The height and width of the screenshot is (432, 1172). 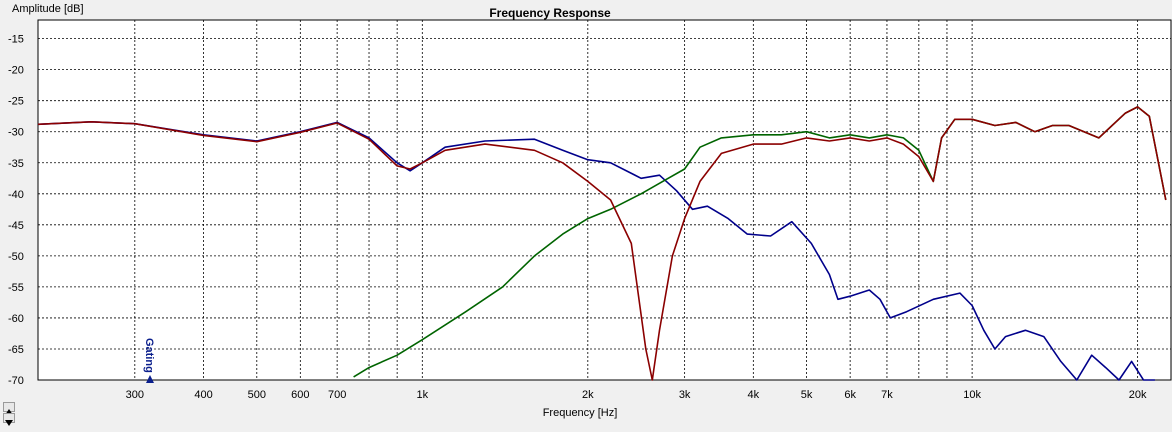 I want to click on x-axis-label: Frequency [Hz], so click(x=580, y=413).